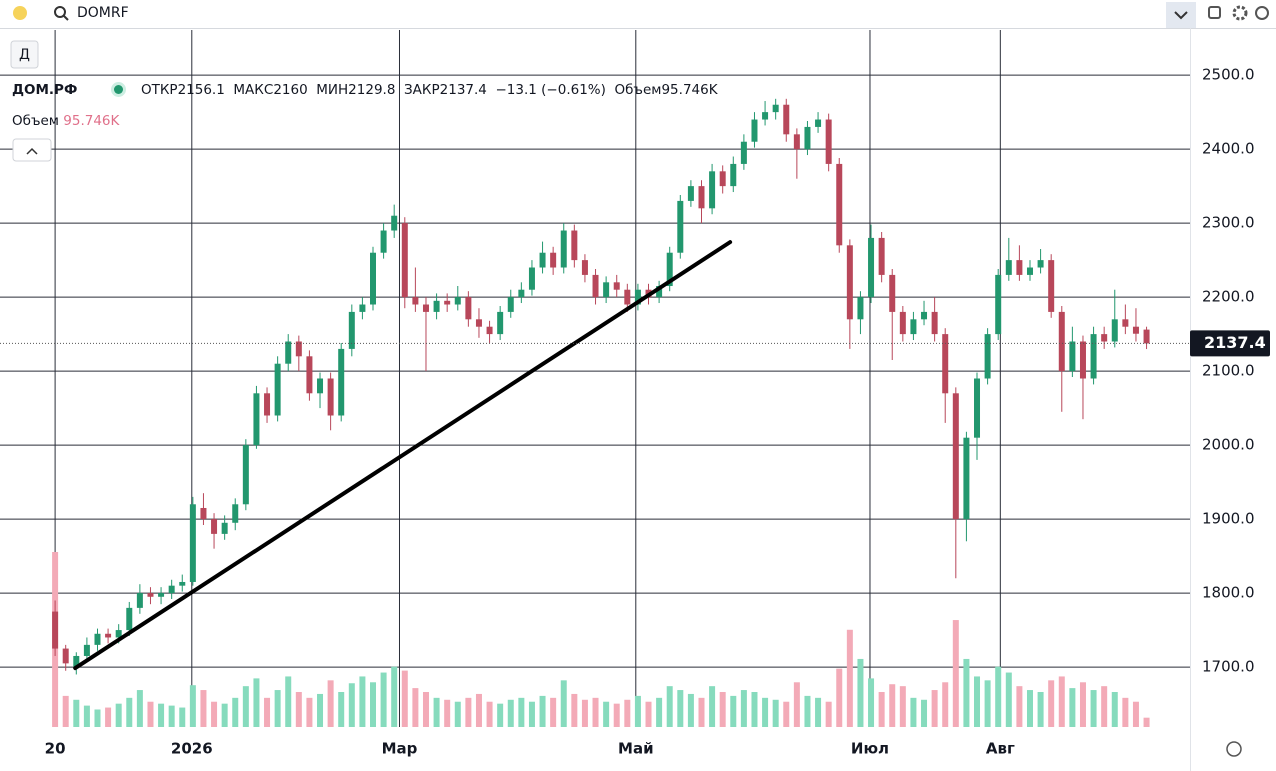  Describe the element at coordinates (870, 749) in the screenshot. I see `x-tick-label: Июл` at that location.